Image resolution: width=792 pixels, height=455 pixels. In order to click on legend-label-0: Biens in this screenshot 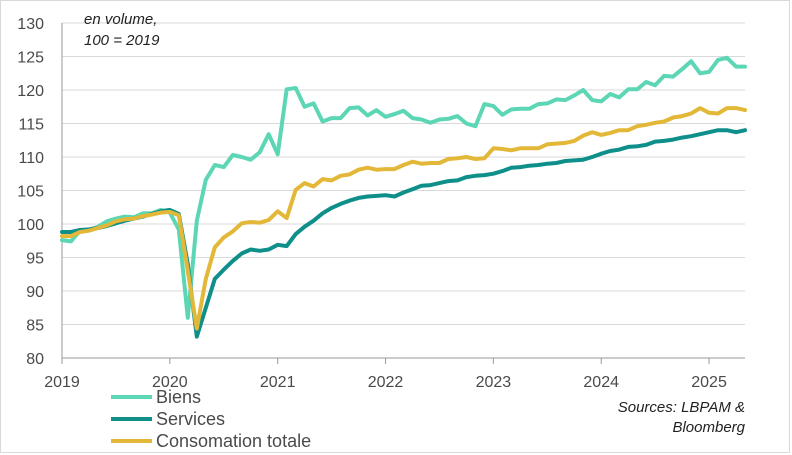, I will do `click(178, 397)`.